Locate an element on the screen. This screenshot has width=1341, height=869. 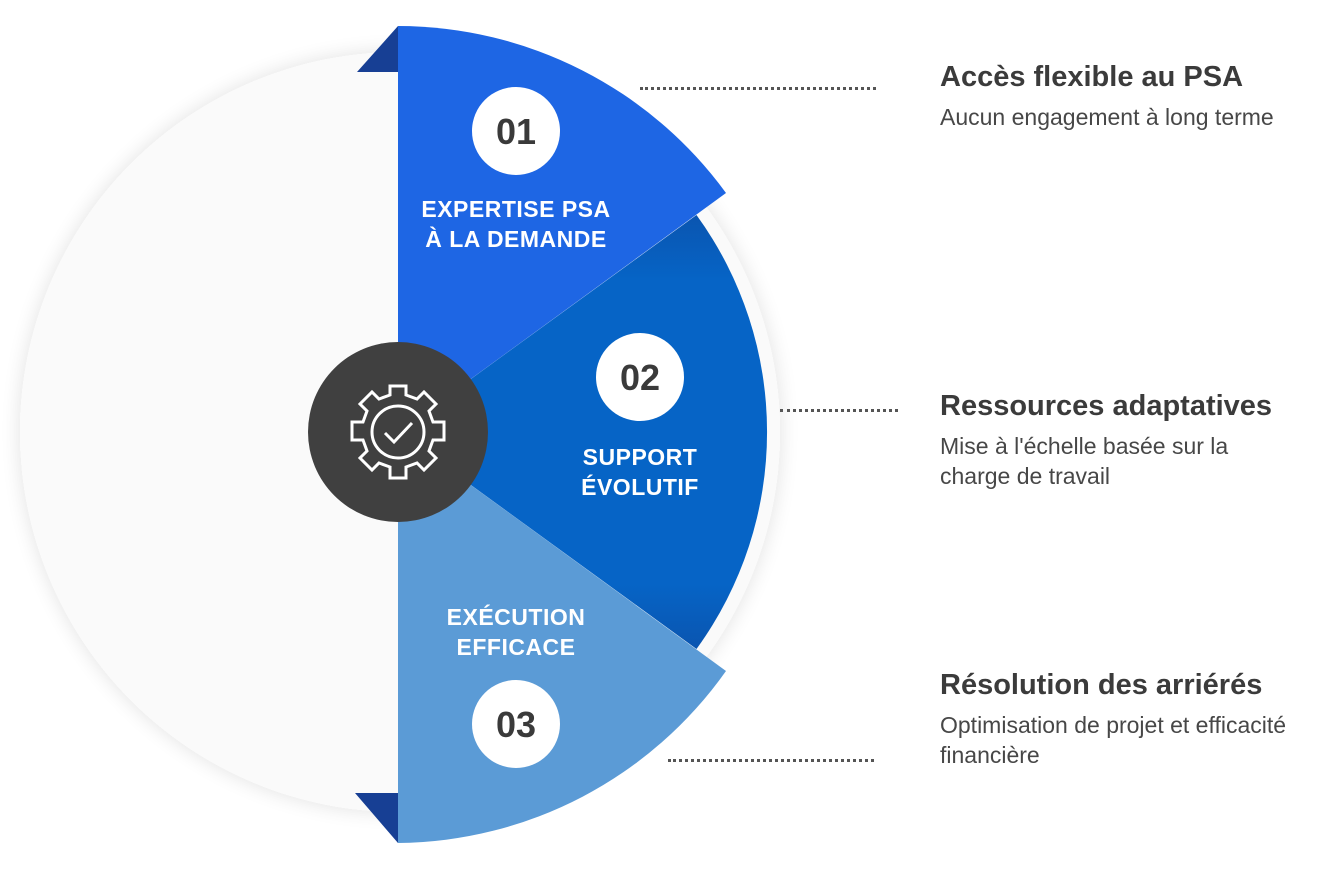
segment-3-label-line1: EXÉCUTION is located at coordinates (516, 616).